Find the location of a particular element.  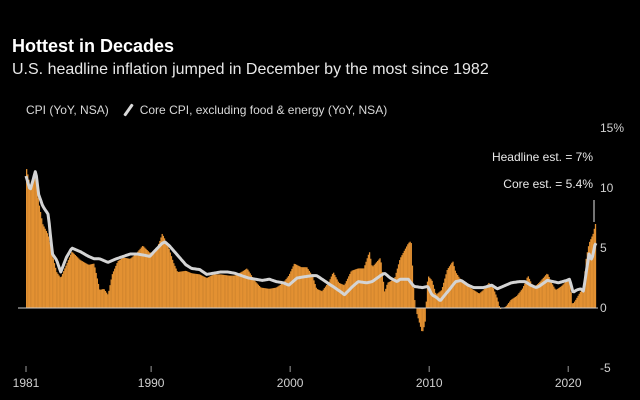

cpi-legend-label: CPI (YoY, NSA) is located at coordinates (67, 110).